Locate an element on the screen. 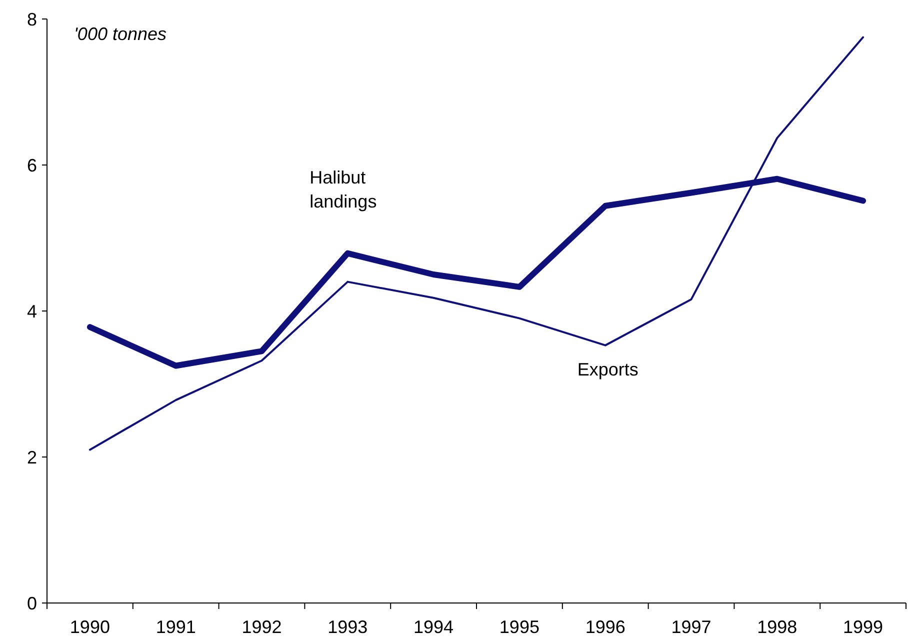 Image resolution: width=908 pixels, height=644 pixels. y-tick-label: 2 is located at coordinates (31, 457).